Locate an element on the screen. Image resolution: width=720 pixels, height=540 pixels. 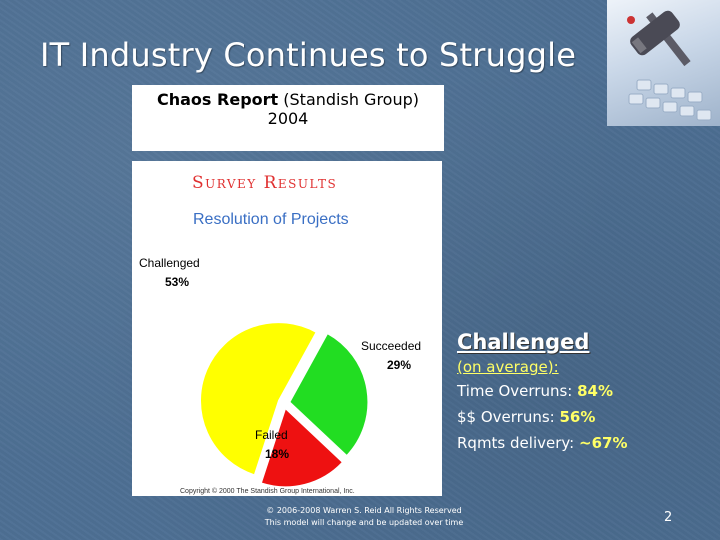
notes-row-cost: $$ Overruns: 56% is located at coordinates (582, 417).